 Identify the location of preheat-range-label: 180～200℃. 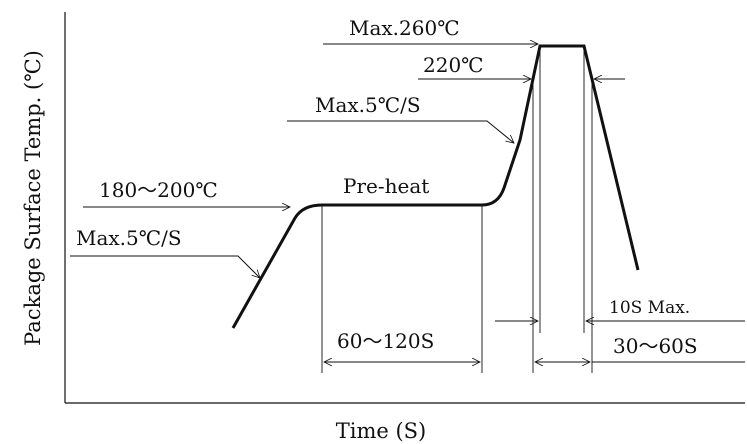
(158, 190).